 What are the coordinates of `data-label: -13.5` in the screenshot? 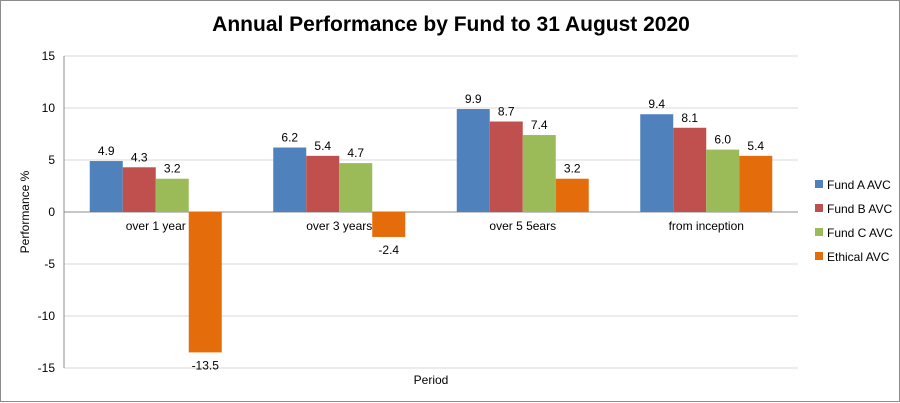 It's located at (206, 365).